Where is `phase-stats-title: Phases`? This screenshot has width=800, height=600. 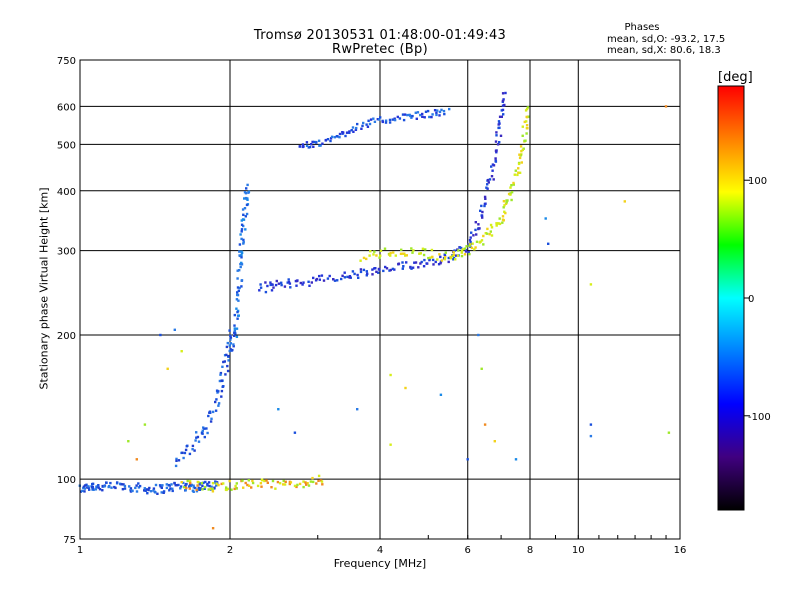
phase-stats-title: Phases is located at coordinates (642, 27).